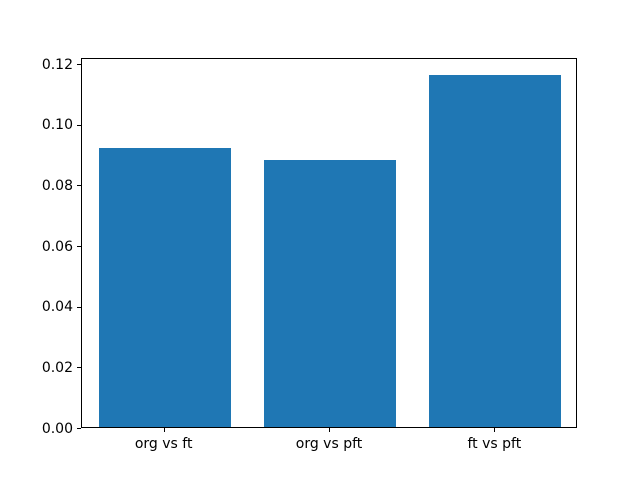  What do you see at coordinates (330, 293) in the screenshot?
I see `bar-org-vs-pft` at bounding box center [330, 293].